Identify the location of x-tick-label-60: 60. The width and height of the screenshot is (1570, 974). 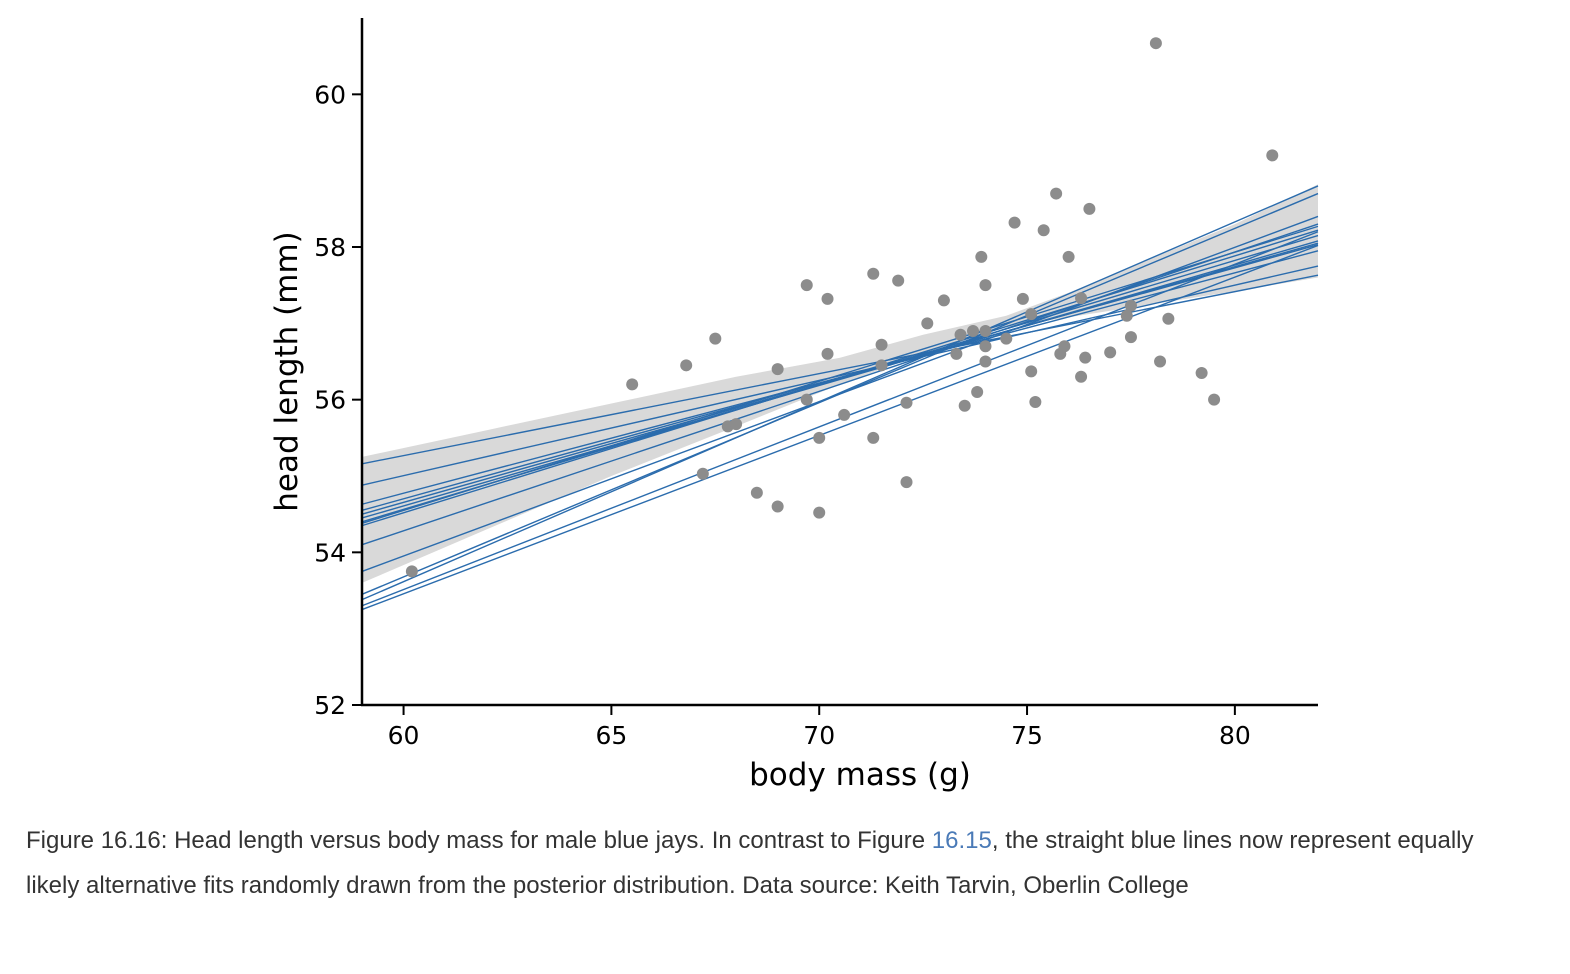
(404, 735).